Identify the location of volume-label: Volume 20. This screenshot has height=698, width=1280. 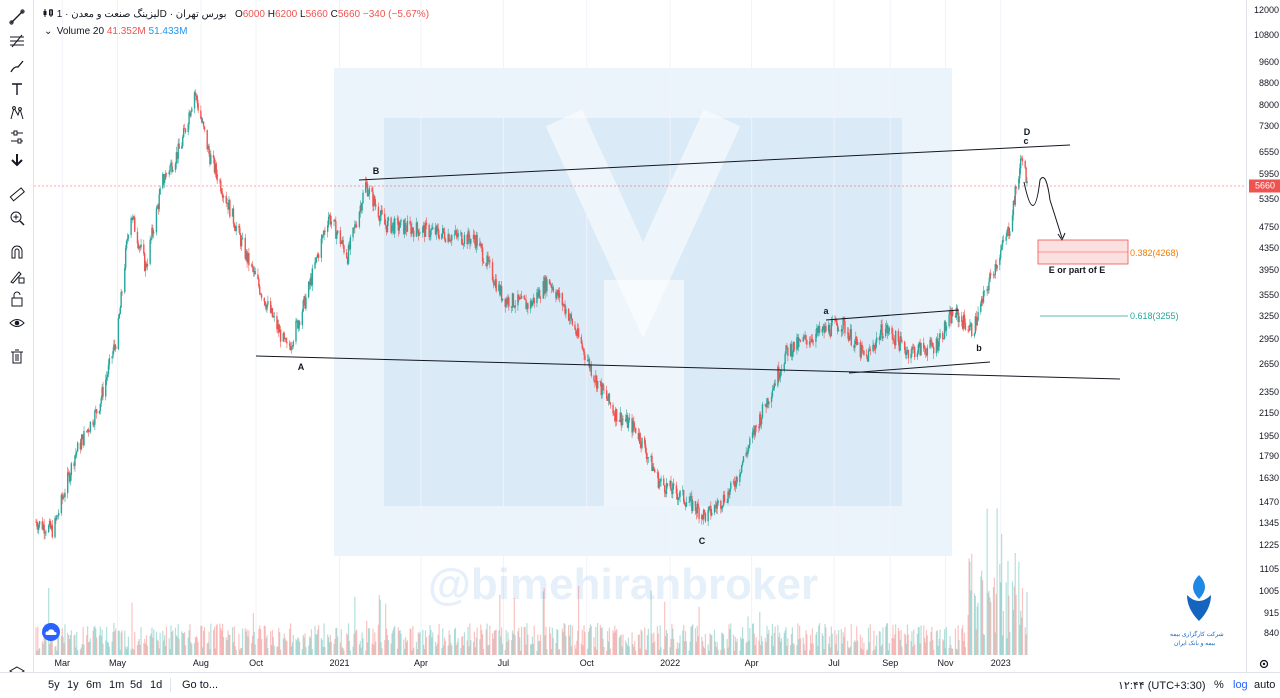
(80, 31).